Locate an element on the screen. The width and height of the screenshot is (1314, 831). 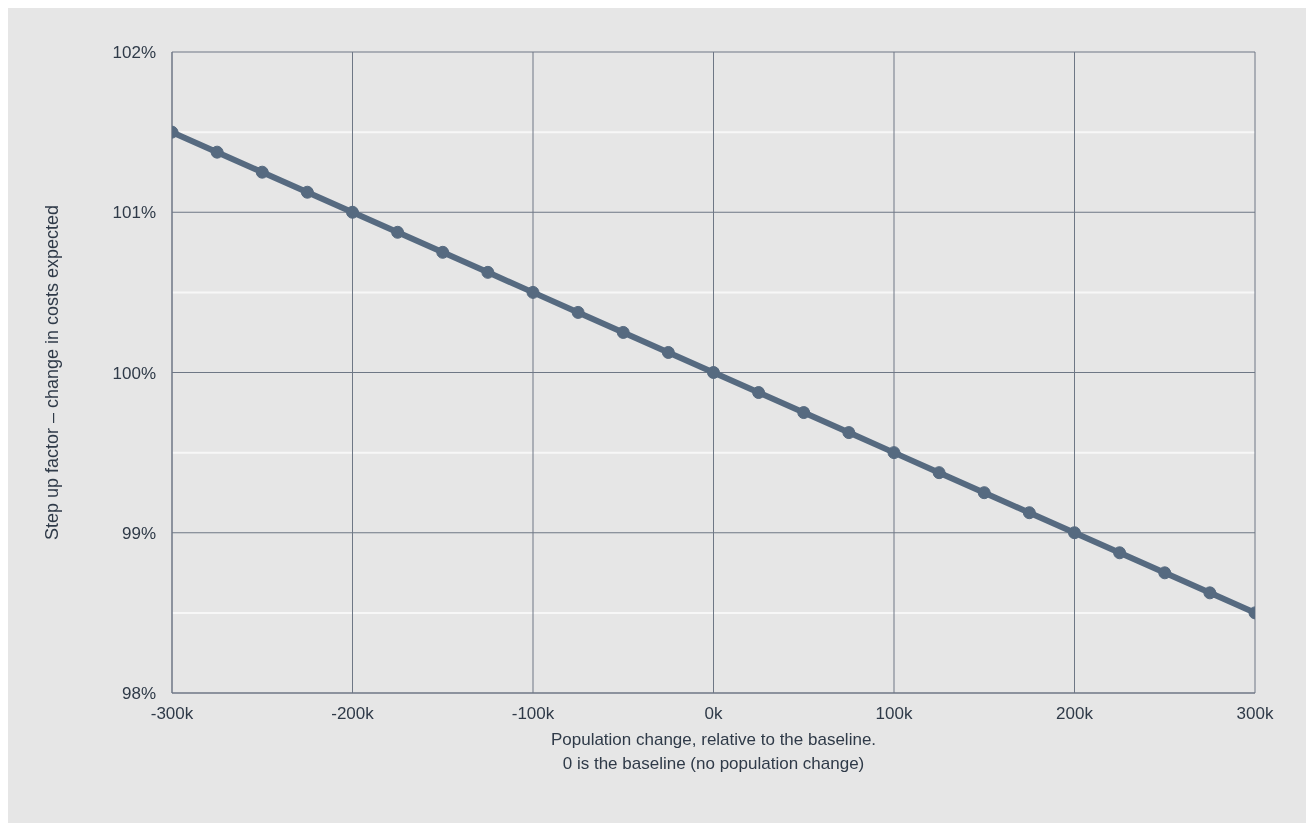
x-tick-label: 100k is located at coordinates (894, 714).